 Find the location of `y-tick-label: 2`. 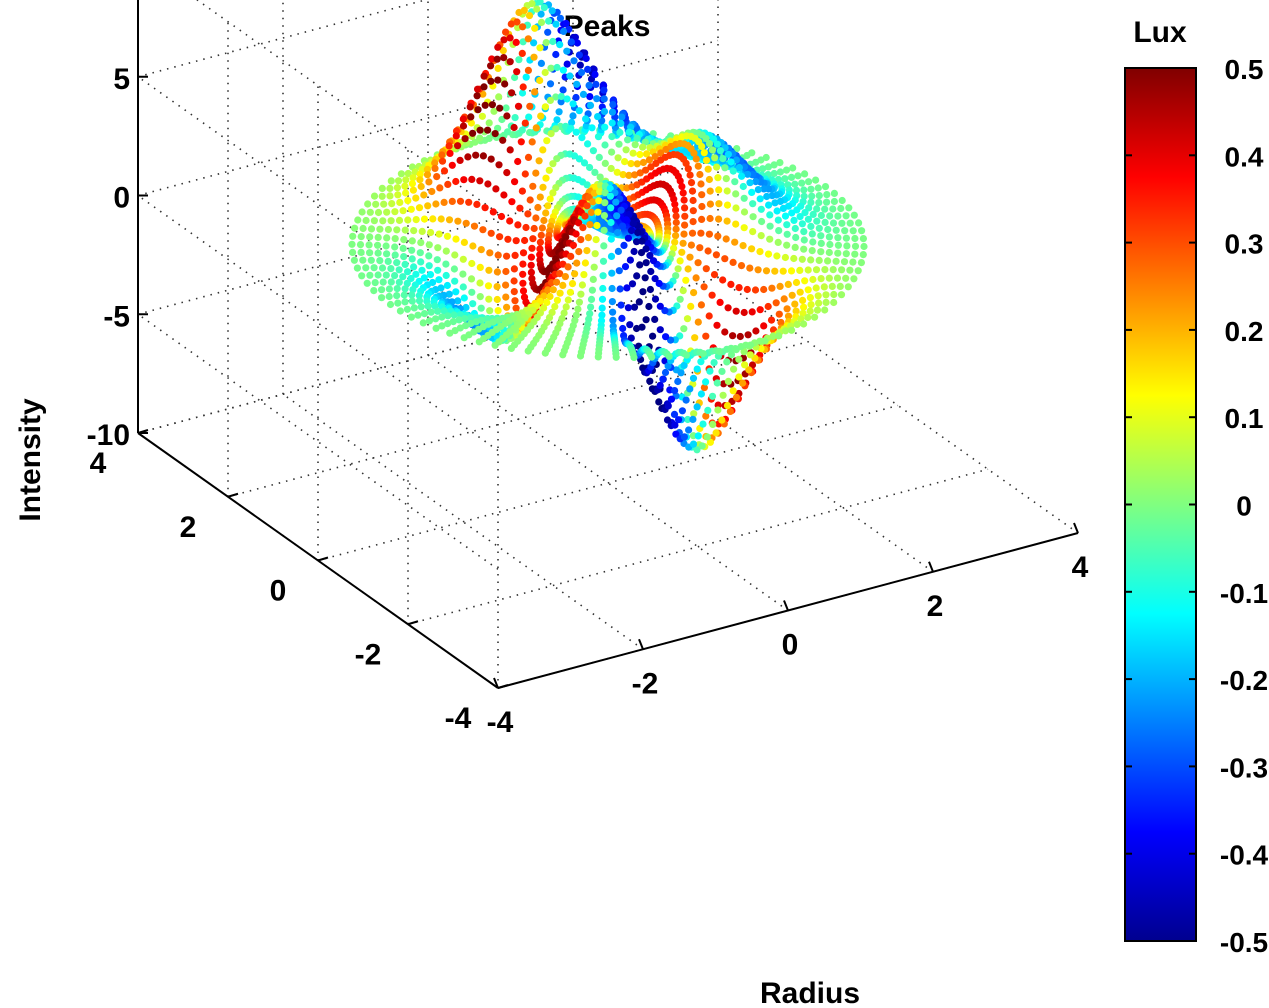

y-tick-label: 2 is located at coordinates (188, 527).